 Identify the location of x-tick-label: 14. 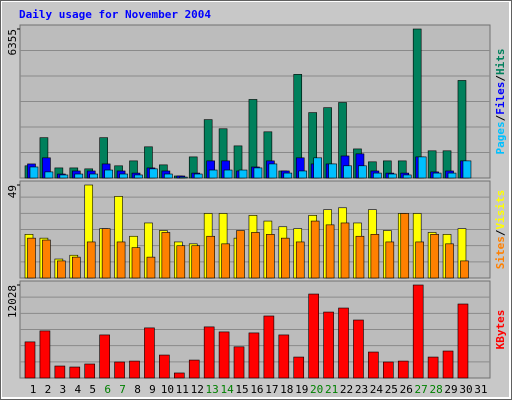
(227, 389).